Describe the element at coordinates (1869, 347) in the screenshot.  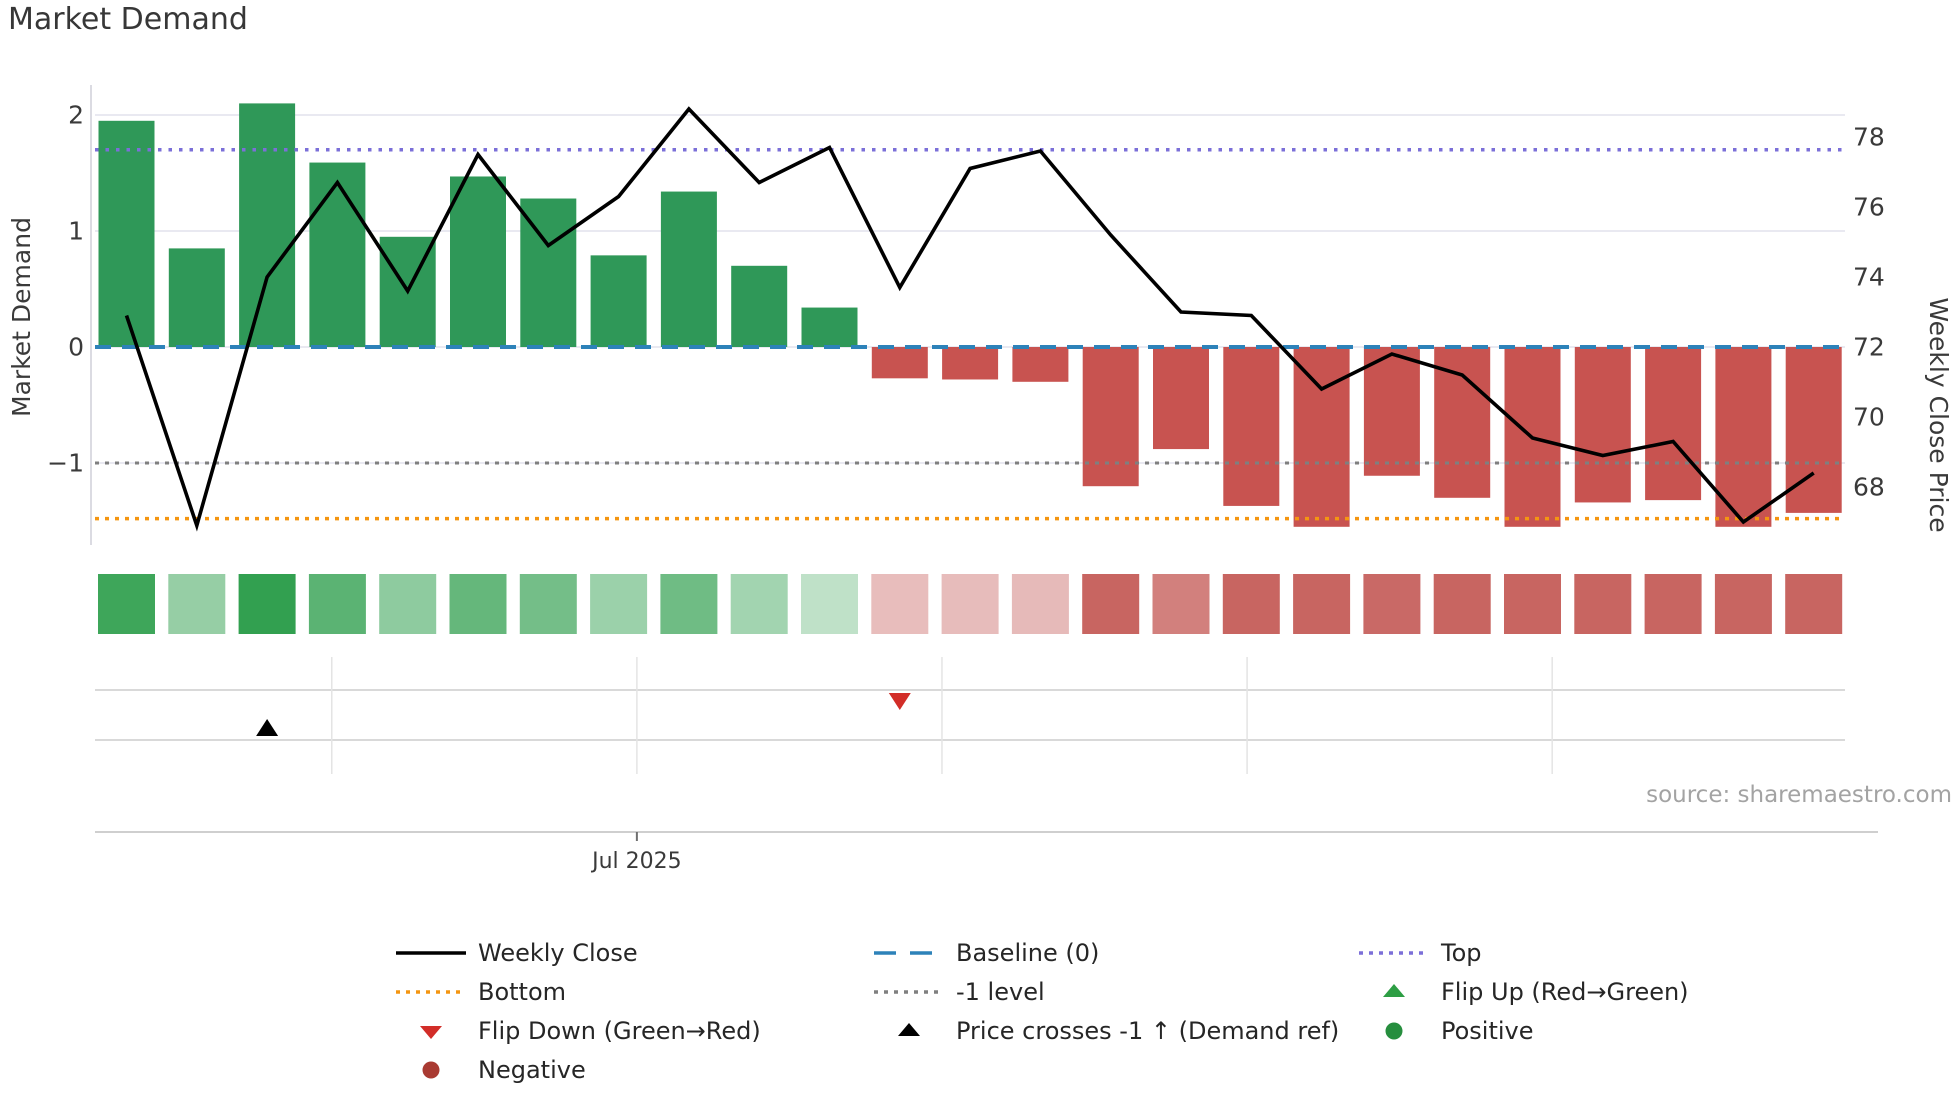
I see `right-tick-label: 72` at that location.